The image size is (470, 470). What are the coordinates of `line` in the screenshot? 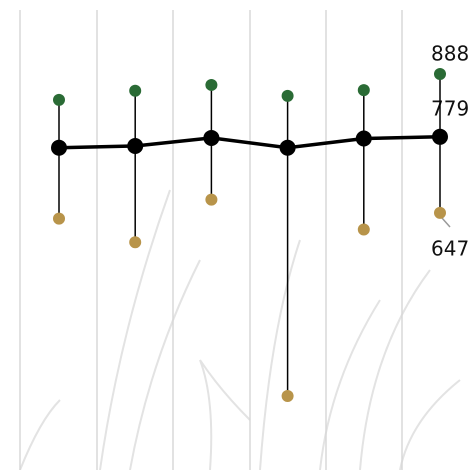 It's located at (249, 142).